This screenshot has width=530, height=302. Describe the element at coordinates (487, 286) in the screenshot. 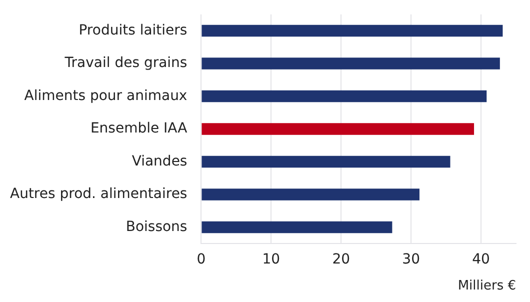

I see `x-axis-title: Milliers €` at that location.